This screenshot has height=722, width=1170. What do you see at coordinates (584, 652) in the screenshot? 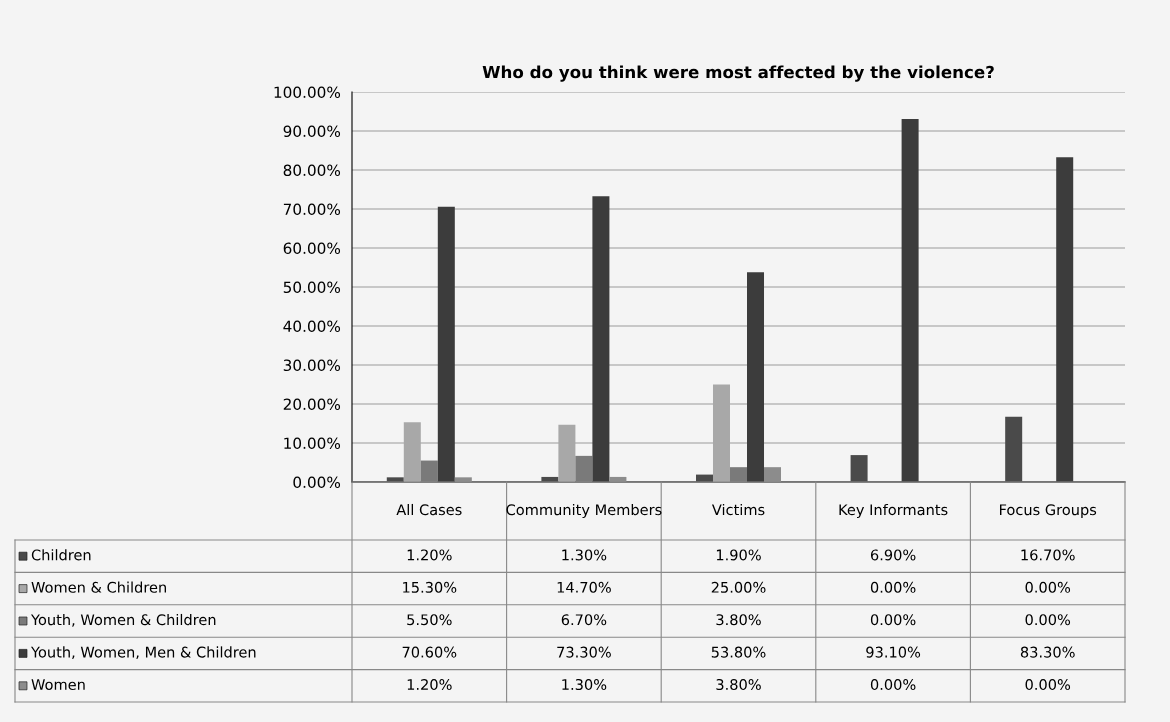
I see `data-label: 73.30%` at bounding box center [584, 652].